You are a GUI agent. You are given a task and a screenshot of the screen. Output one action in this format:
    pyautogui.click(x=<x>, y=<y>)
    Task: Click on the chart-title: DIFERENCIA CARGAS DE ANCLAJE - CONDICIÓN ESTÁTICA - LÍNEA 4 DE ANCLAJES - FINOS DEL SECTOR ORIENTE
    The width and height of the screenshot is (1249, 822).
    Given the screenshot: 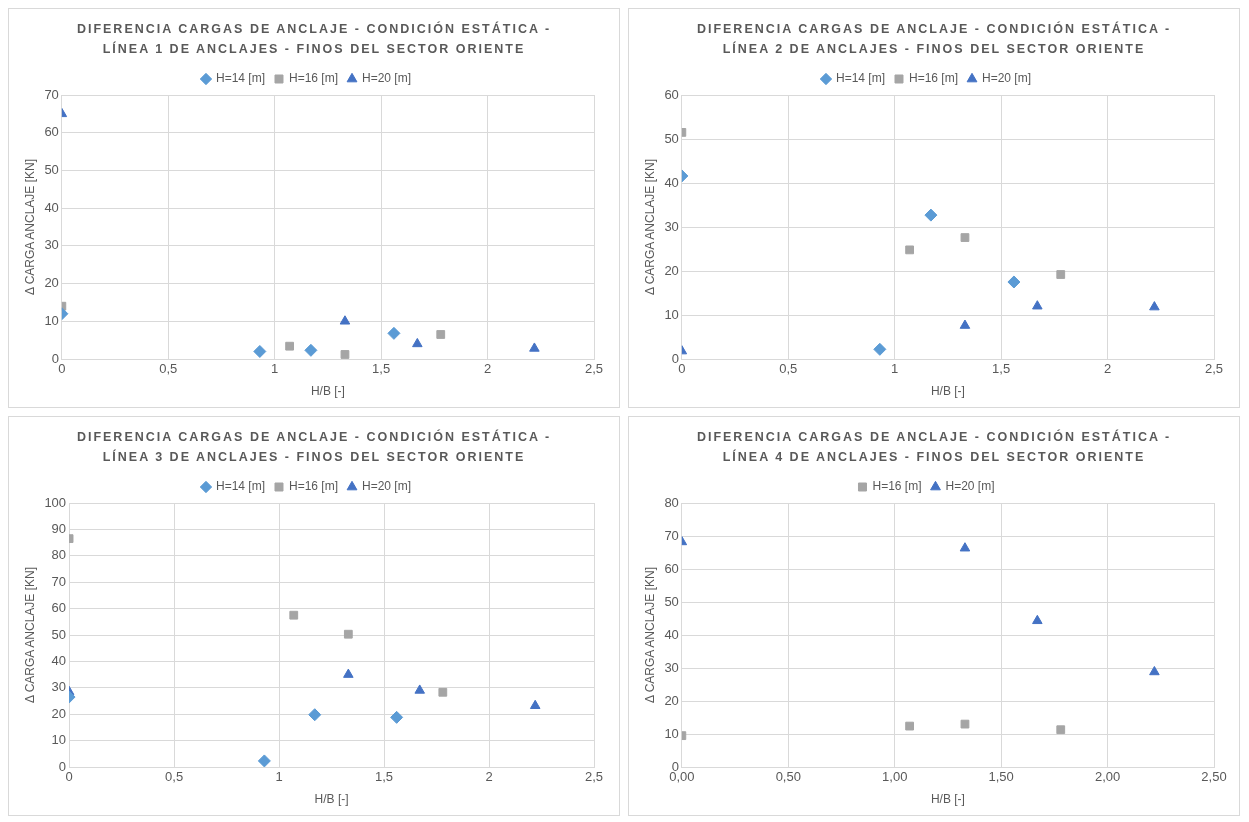 What is the action you would take?
    pyautogui.click(x=934, y=447)
    